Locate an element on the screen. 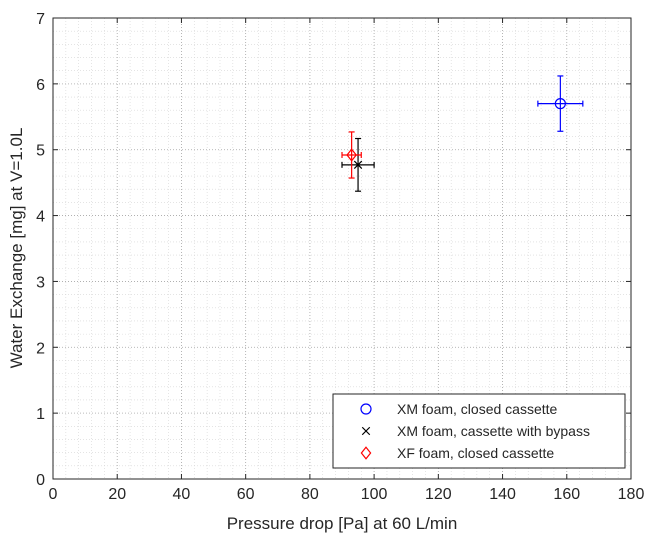 Image resolution: width=655 pixels, height=536 pixels. legend-label: XM foam, closed cassette is located at coordinates (477, 409).